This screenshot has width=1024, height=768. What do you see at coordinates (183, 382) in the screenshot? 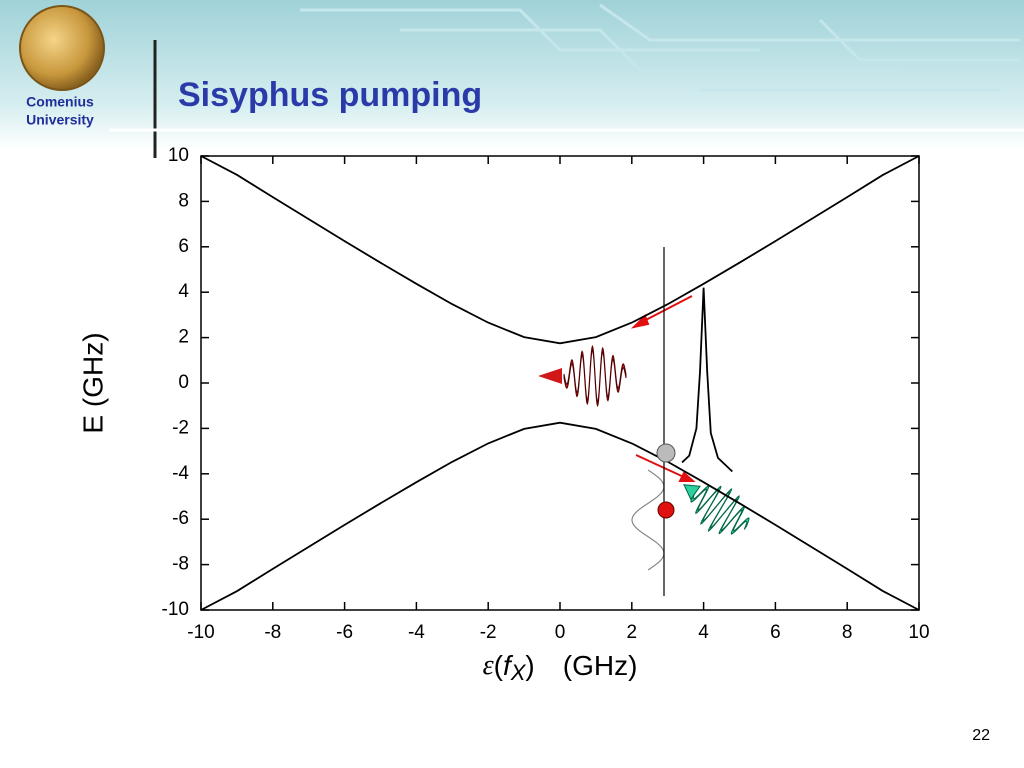
I see `y-tick-label: 0` at bounding box center [183, 382].